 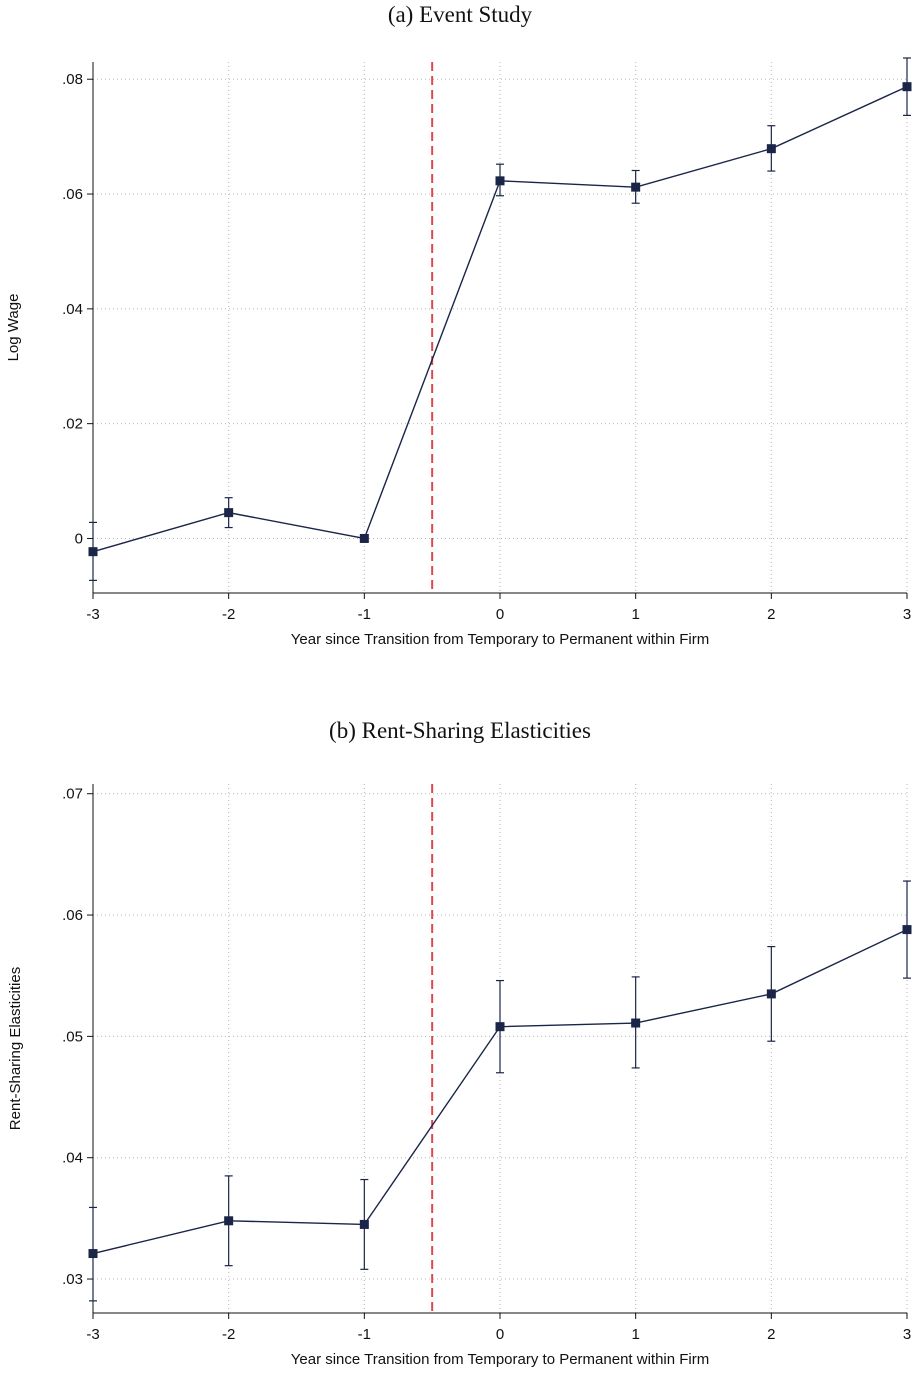 What do you see at coordinates (460, 730) in the screenshot?
I see `chart-title: (b) Rent-Sharing Elasticities` at bounding box center [460, 730].